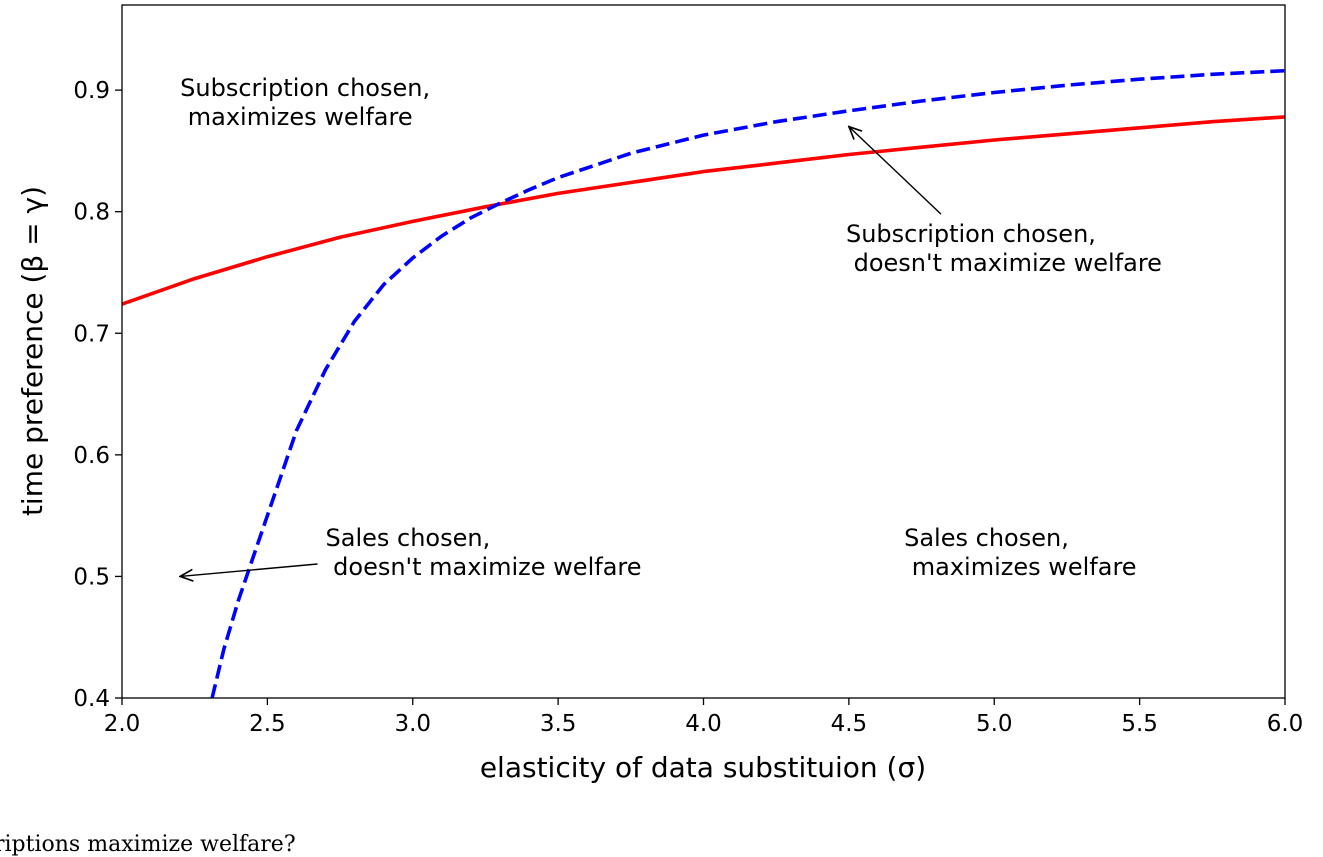 This screenshot has height=857, width=1323. What do you see at coordinates (122, 724) in the screenshot?
I see `x-tick-label: 2.0` at bounding box center [122, 724].